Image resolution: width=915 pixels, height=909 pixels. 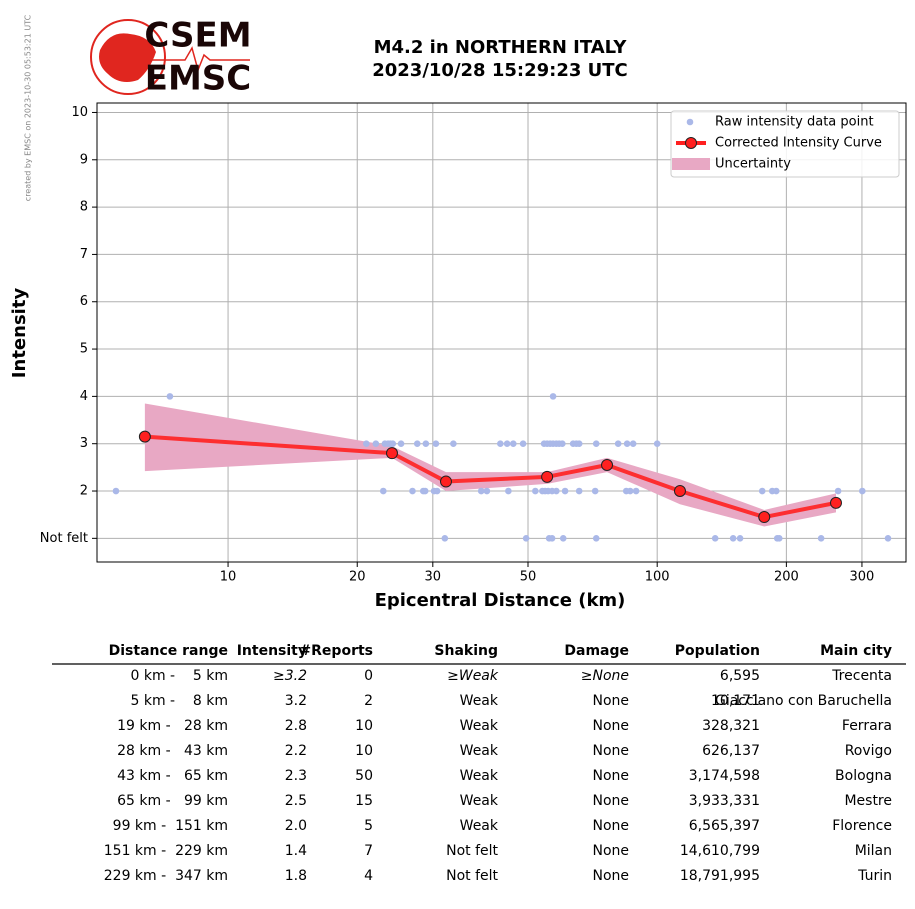 I want to click on table-cell: Turin, so click(x=874, y=876).